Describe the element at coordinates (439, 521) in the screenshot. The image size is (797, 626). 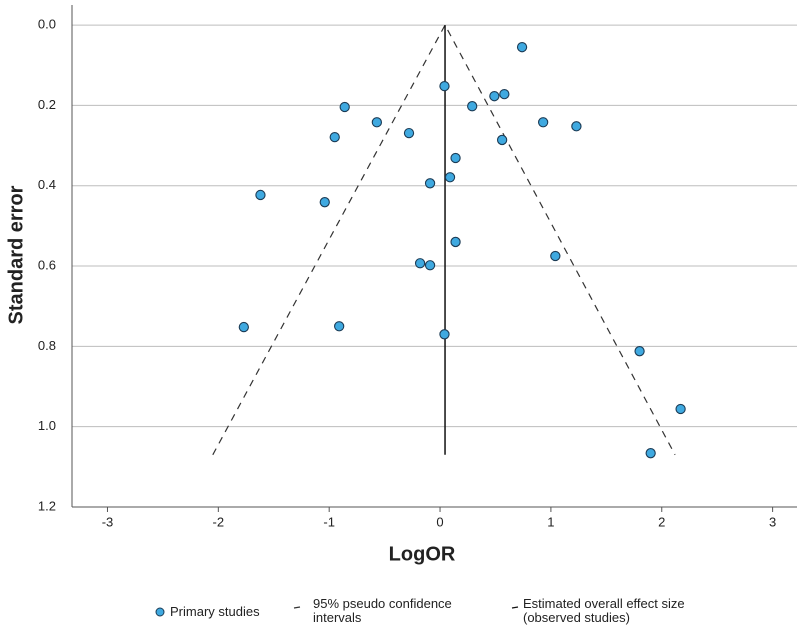
I see `x-tick-label: 0` at that location.